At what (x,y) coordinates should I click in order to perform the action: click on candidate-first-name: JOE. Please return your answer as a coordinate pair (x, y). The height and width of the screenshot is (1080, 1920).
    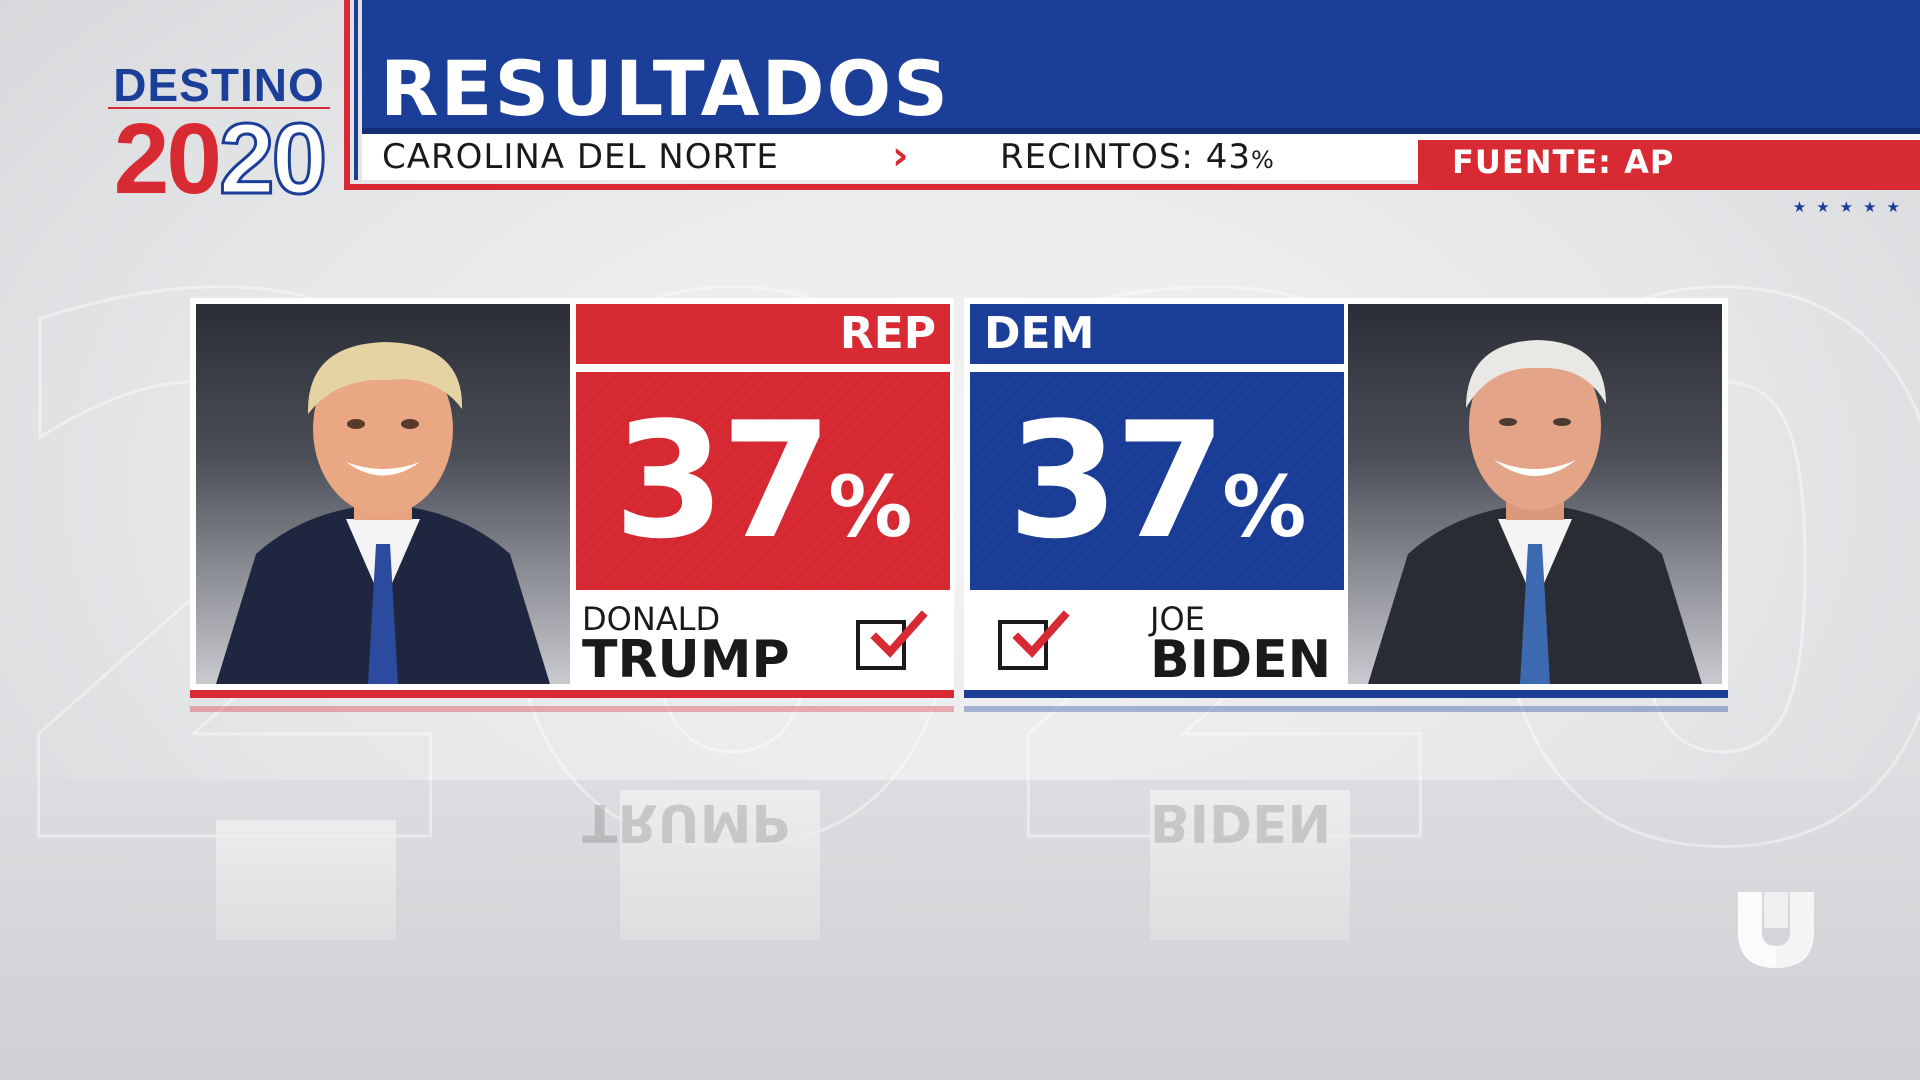
    Looking at the image, I should click on (1177, 619).